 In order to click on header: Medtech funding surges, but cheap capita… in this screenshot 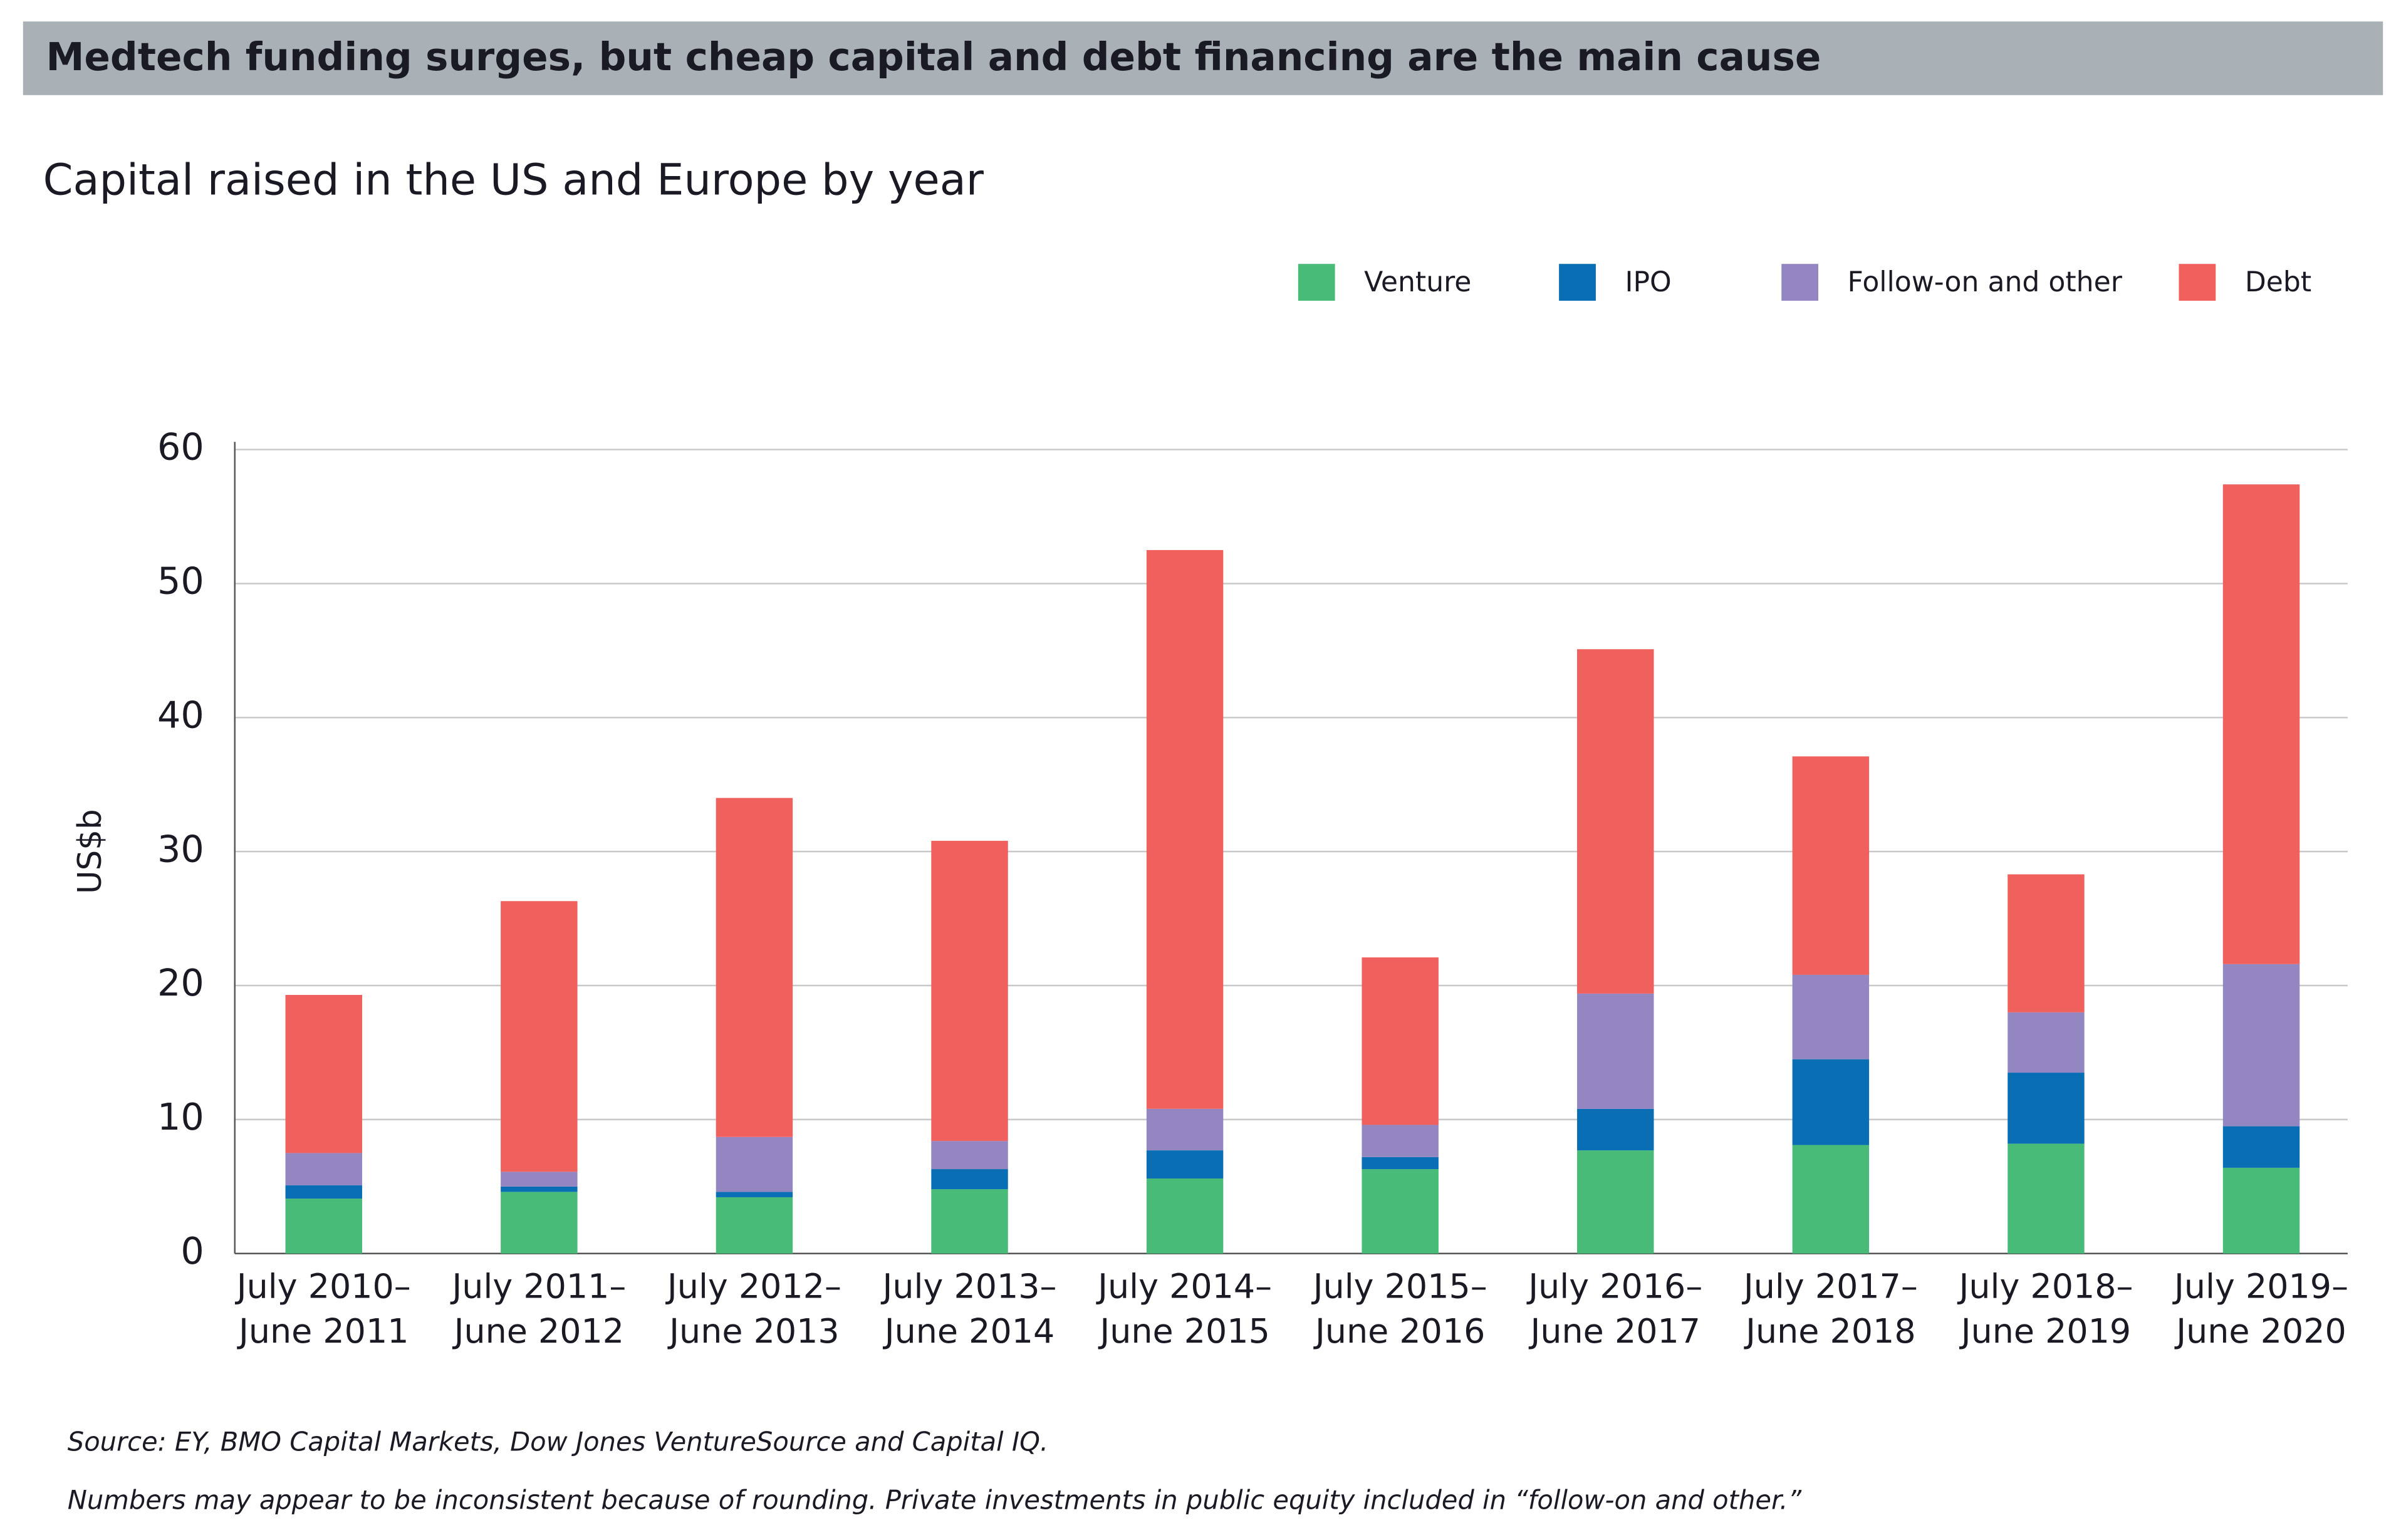, I will do `click(934, 57)`.